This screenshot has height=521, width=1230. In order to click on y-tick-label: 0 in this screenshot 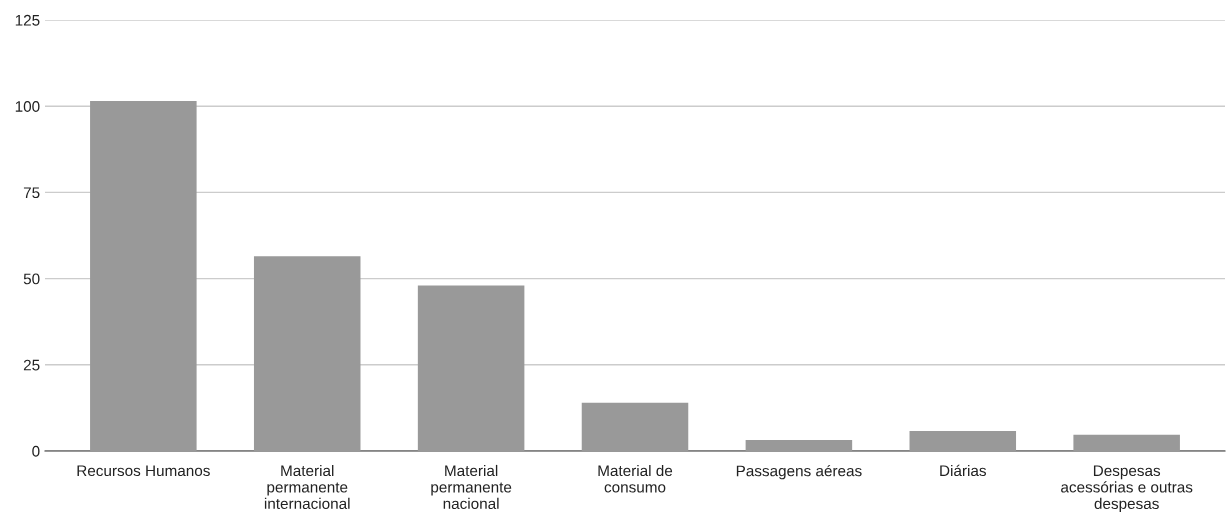, I will do `click(36, 451)`.